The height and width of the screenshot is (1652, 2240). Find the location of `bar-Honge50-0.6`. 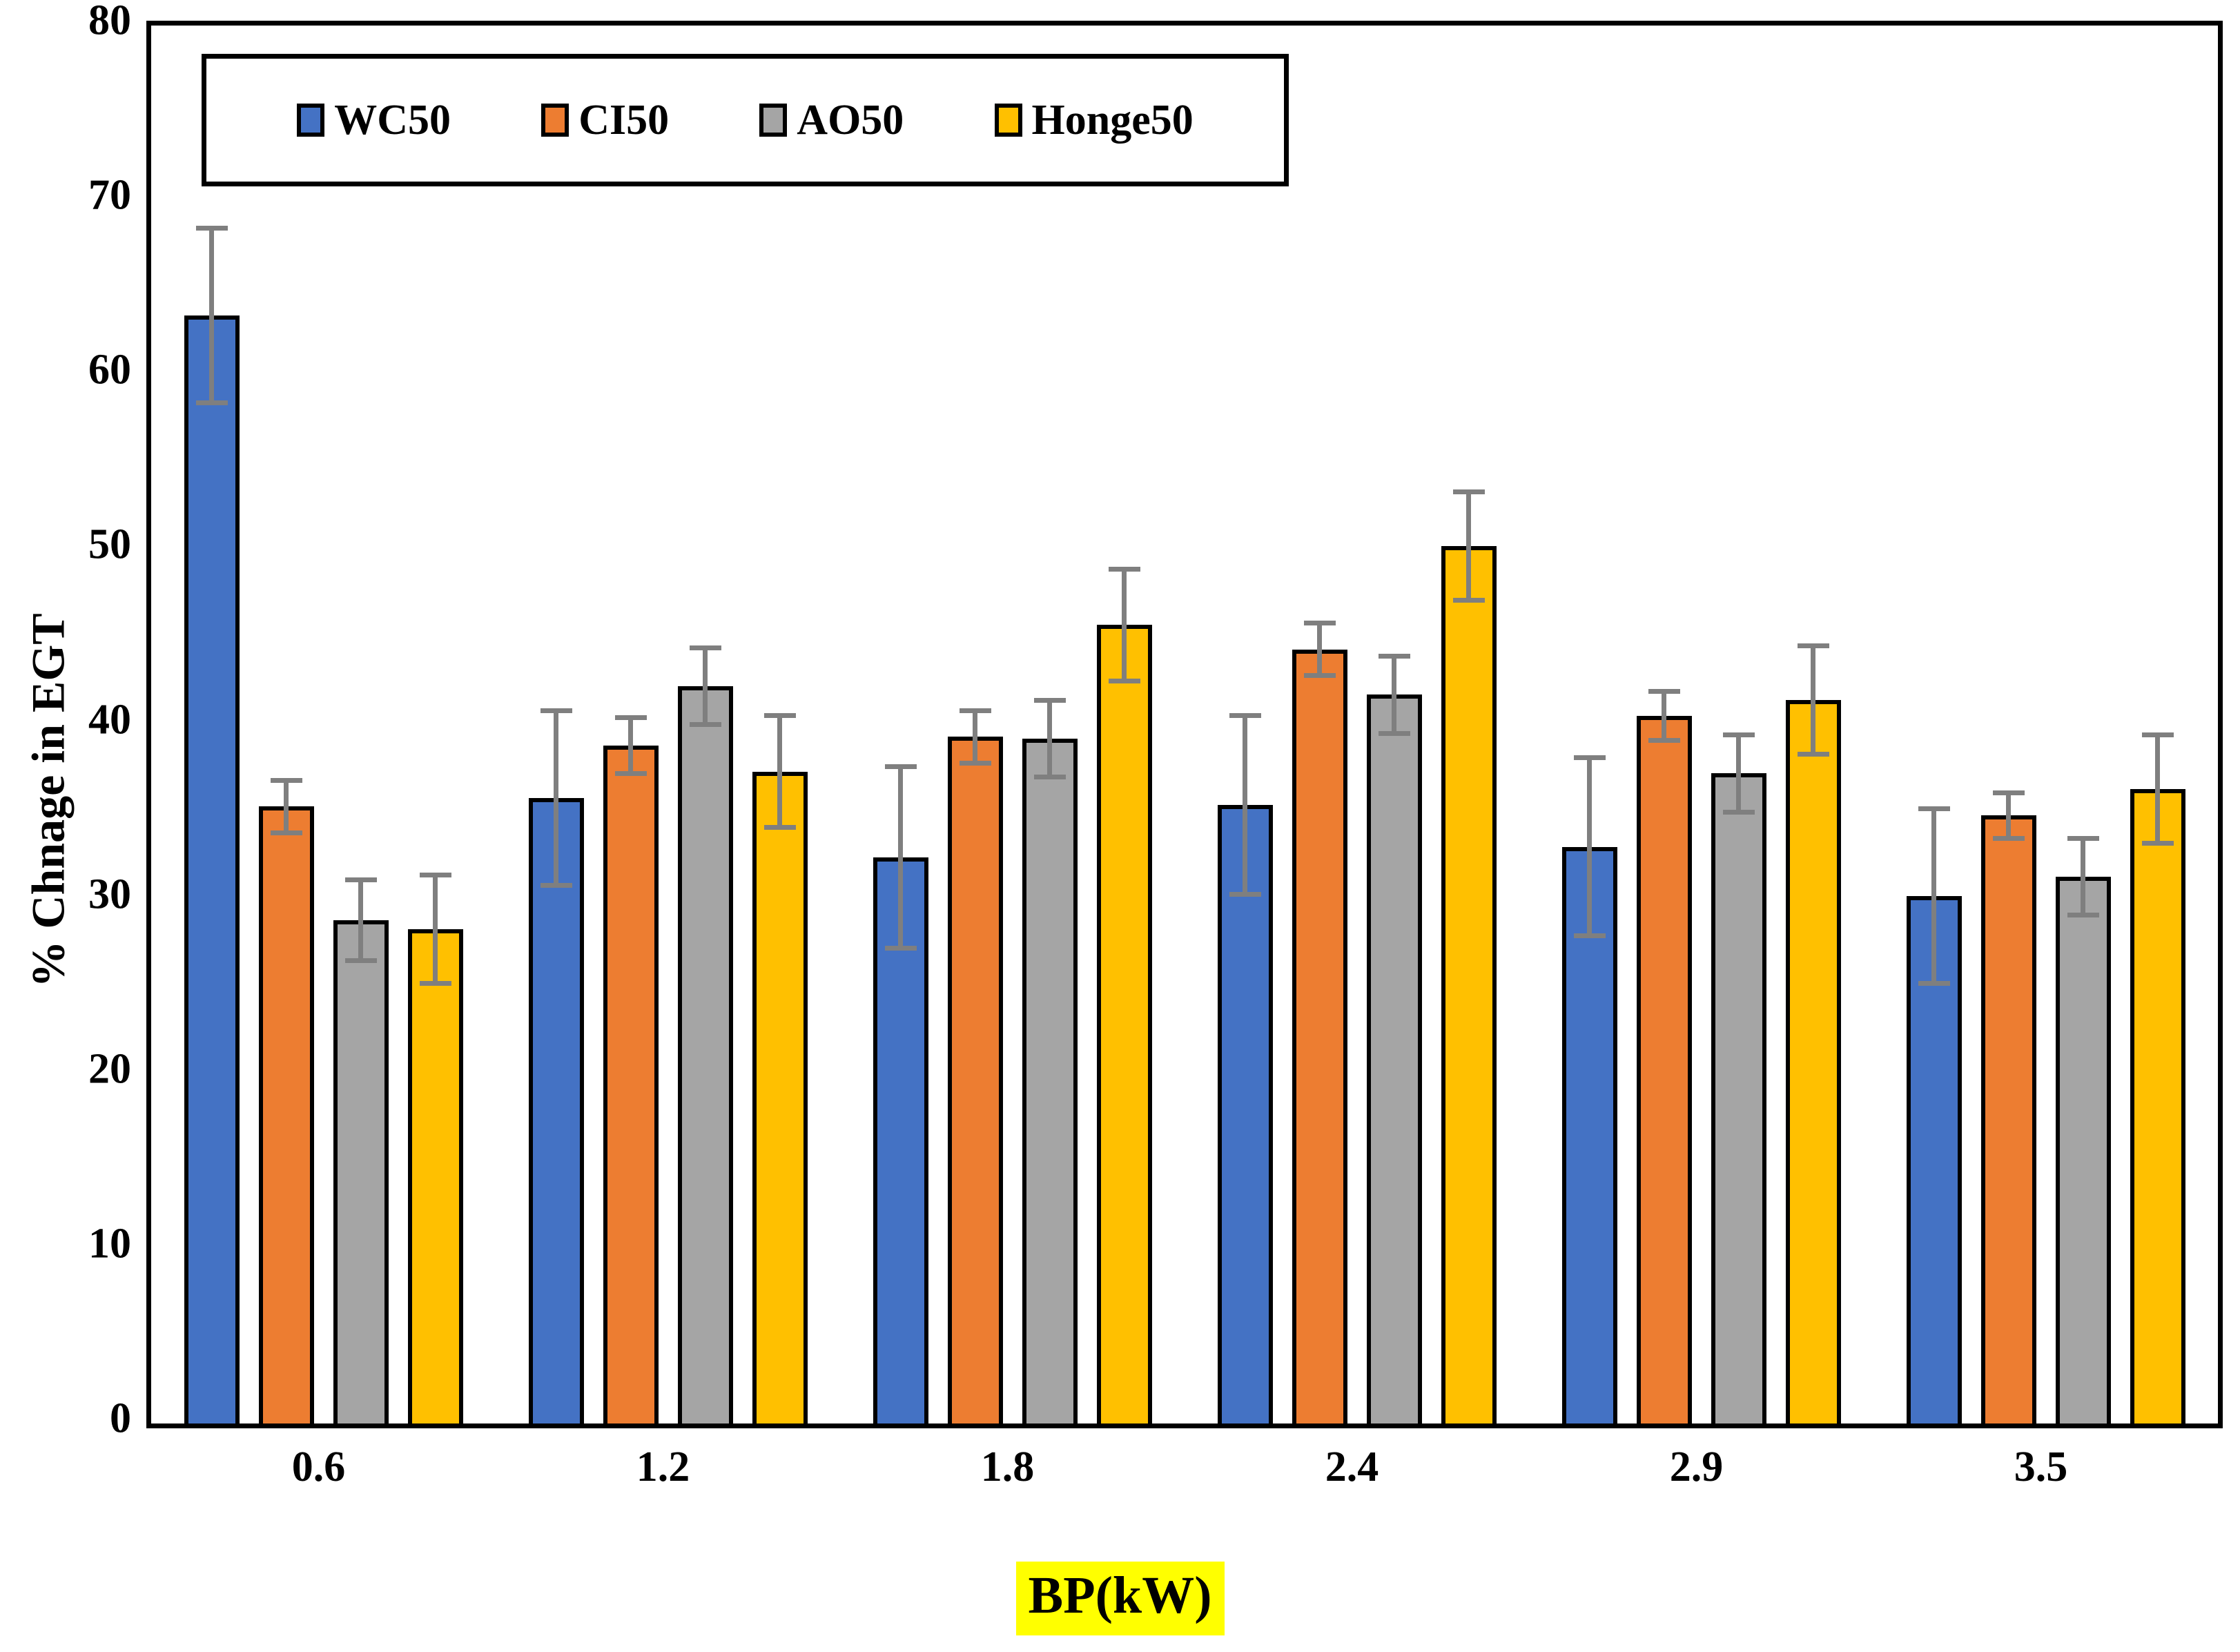

bar-Honge50-0.6 is located at coordinates (435, 1176).